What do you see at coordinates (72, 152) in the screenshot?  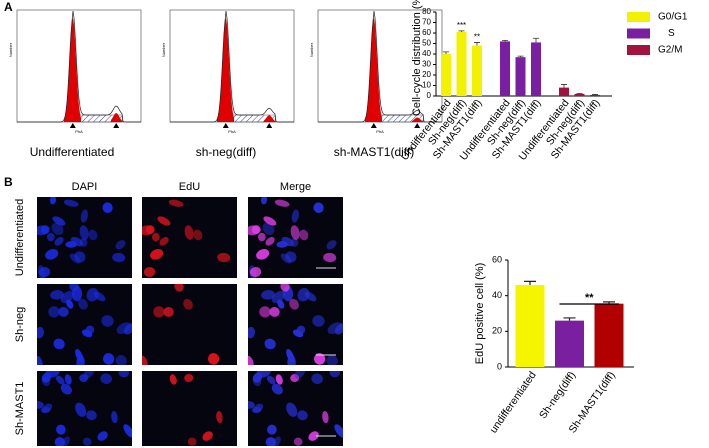 I see `sample-label: Undifferentiated` at bounding box center [72, 152].